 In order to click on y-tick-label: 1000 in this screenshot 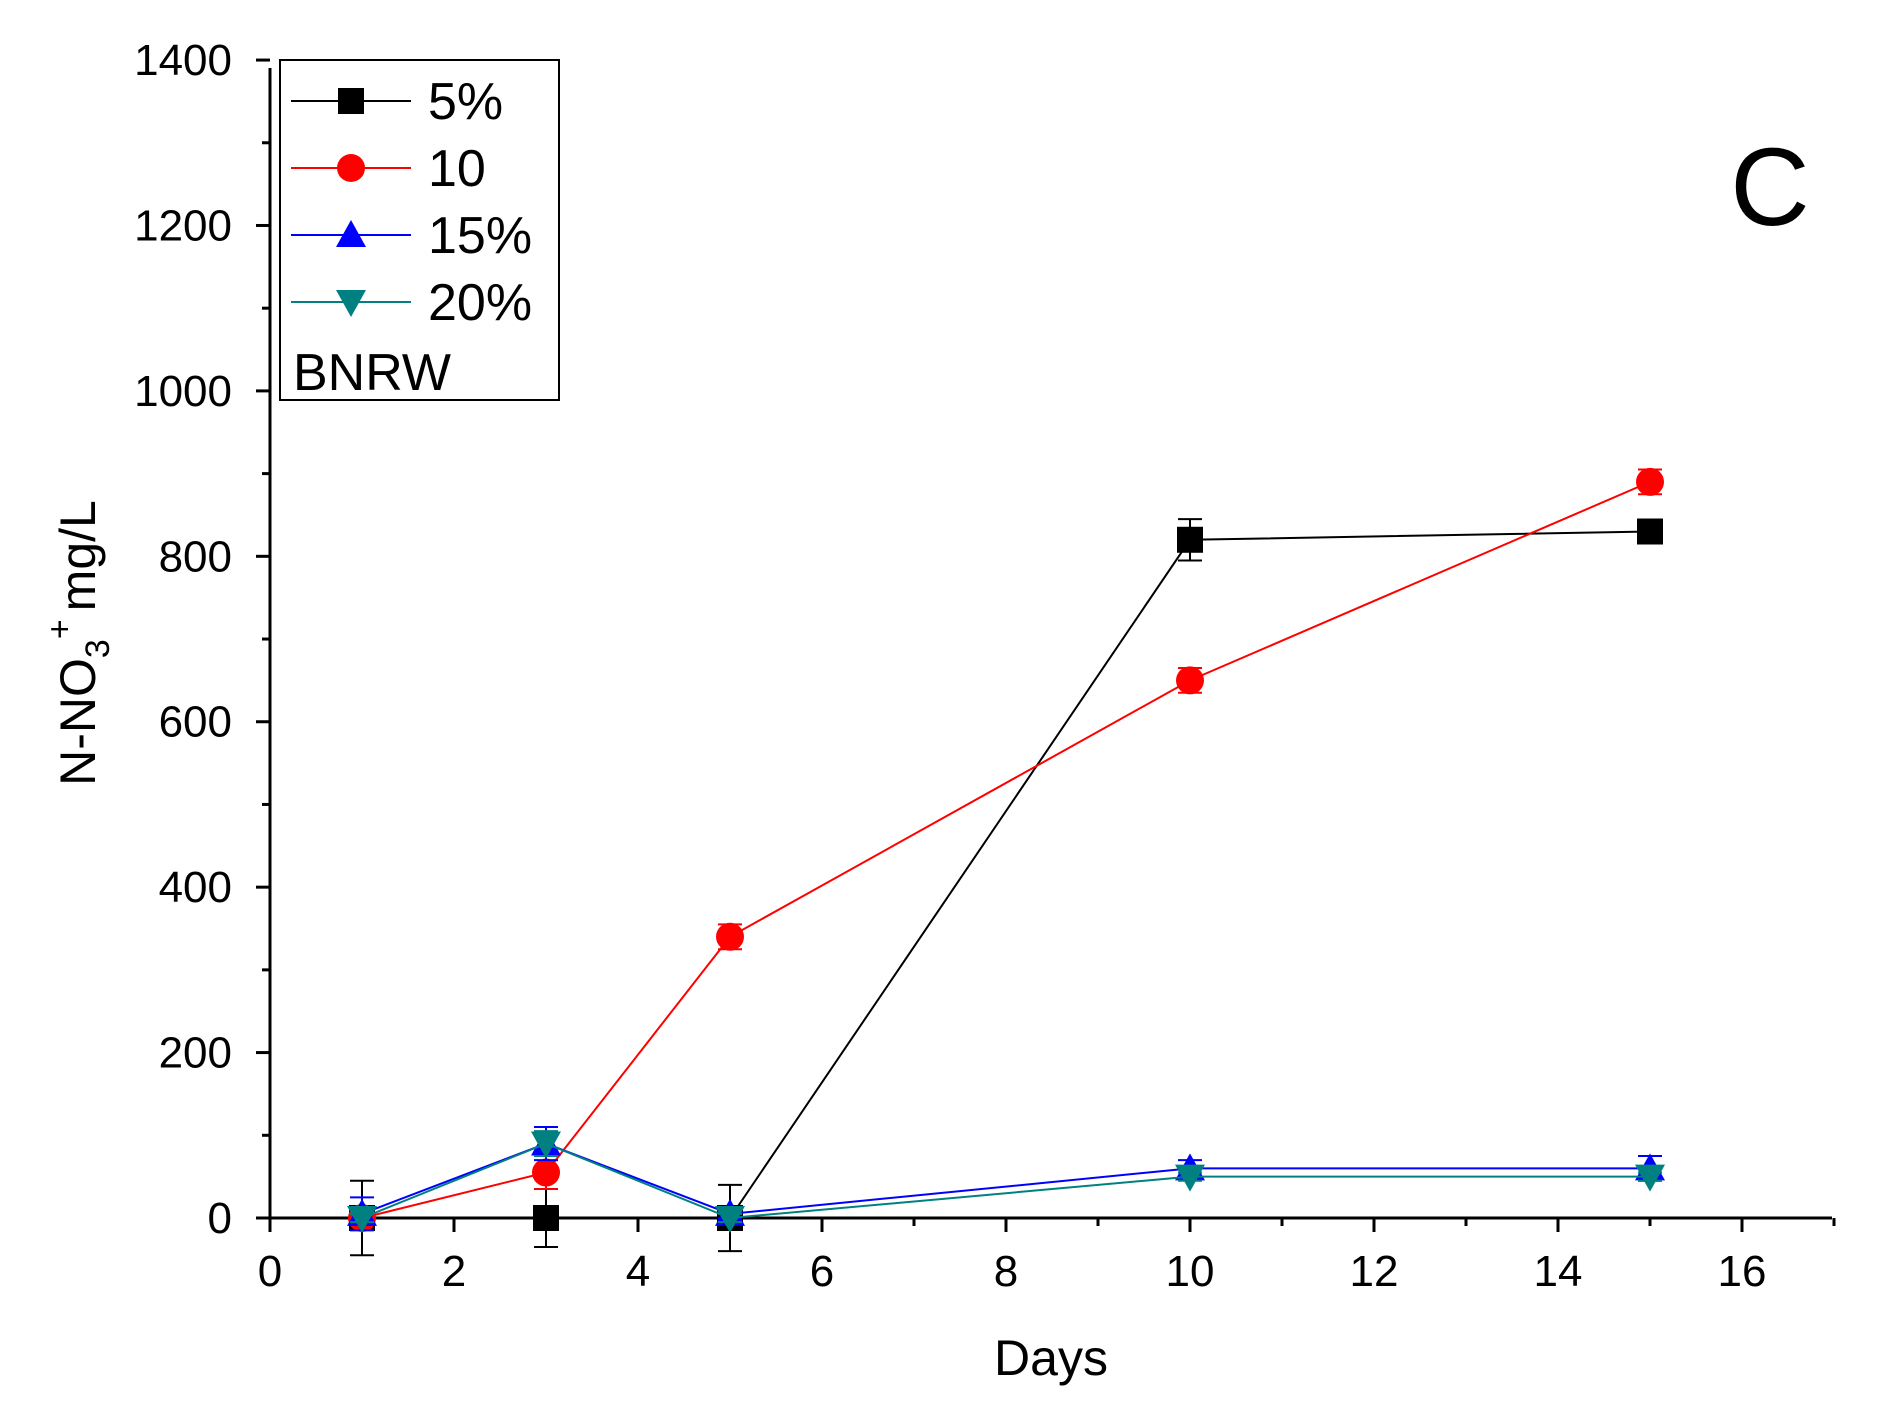, I will do `click(183, 391)`.